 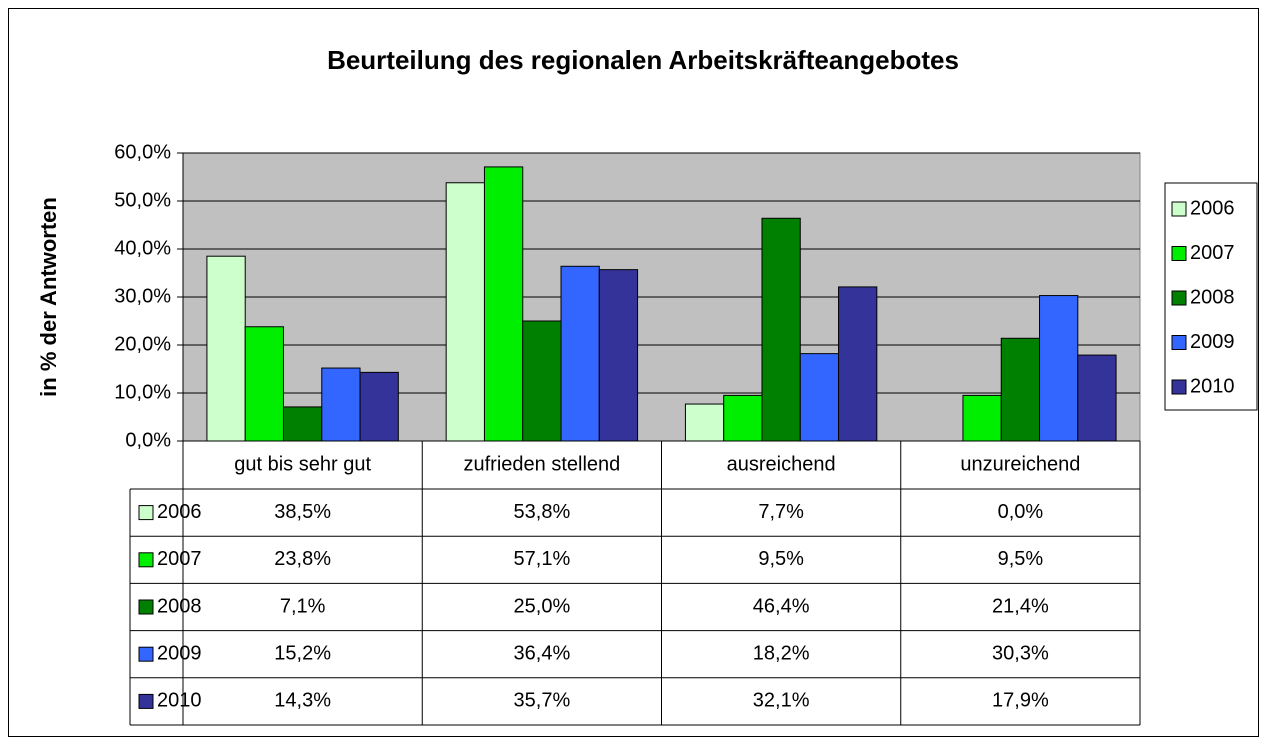 What do you see at coordinates (142, 152) in the screenshot?
I see `y-tick-label: 60,0%` at bounding box center [142, 152].